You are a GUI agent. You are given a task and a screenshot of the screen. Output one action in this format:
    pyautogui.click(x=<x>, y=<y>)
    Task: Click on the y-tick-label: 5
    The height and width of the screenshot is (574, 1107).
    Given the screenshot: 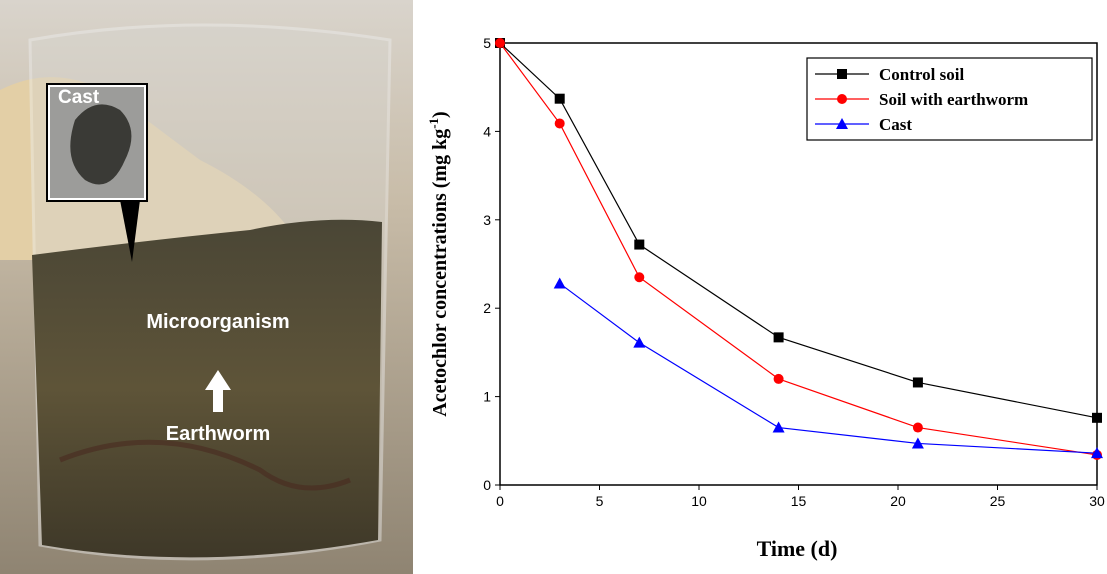 What is the action you would take?
    pyautogui.click(x=487, y=43)
    